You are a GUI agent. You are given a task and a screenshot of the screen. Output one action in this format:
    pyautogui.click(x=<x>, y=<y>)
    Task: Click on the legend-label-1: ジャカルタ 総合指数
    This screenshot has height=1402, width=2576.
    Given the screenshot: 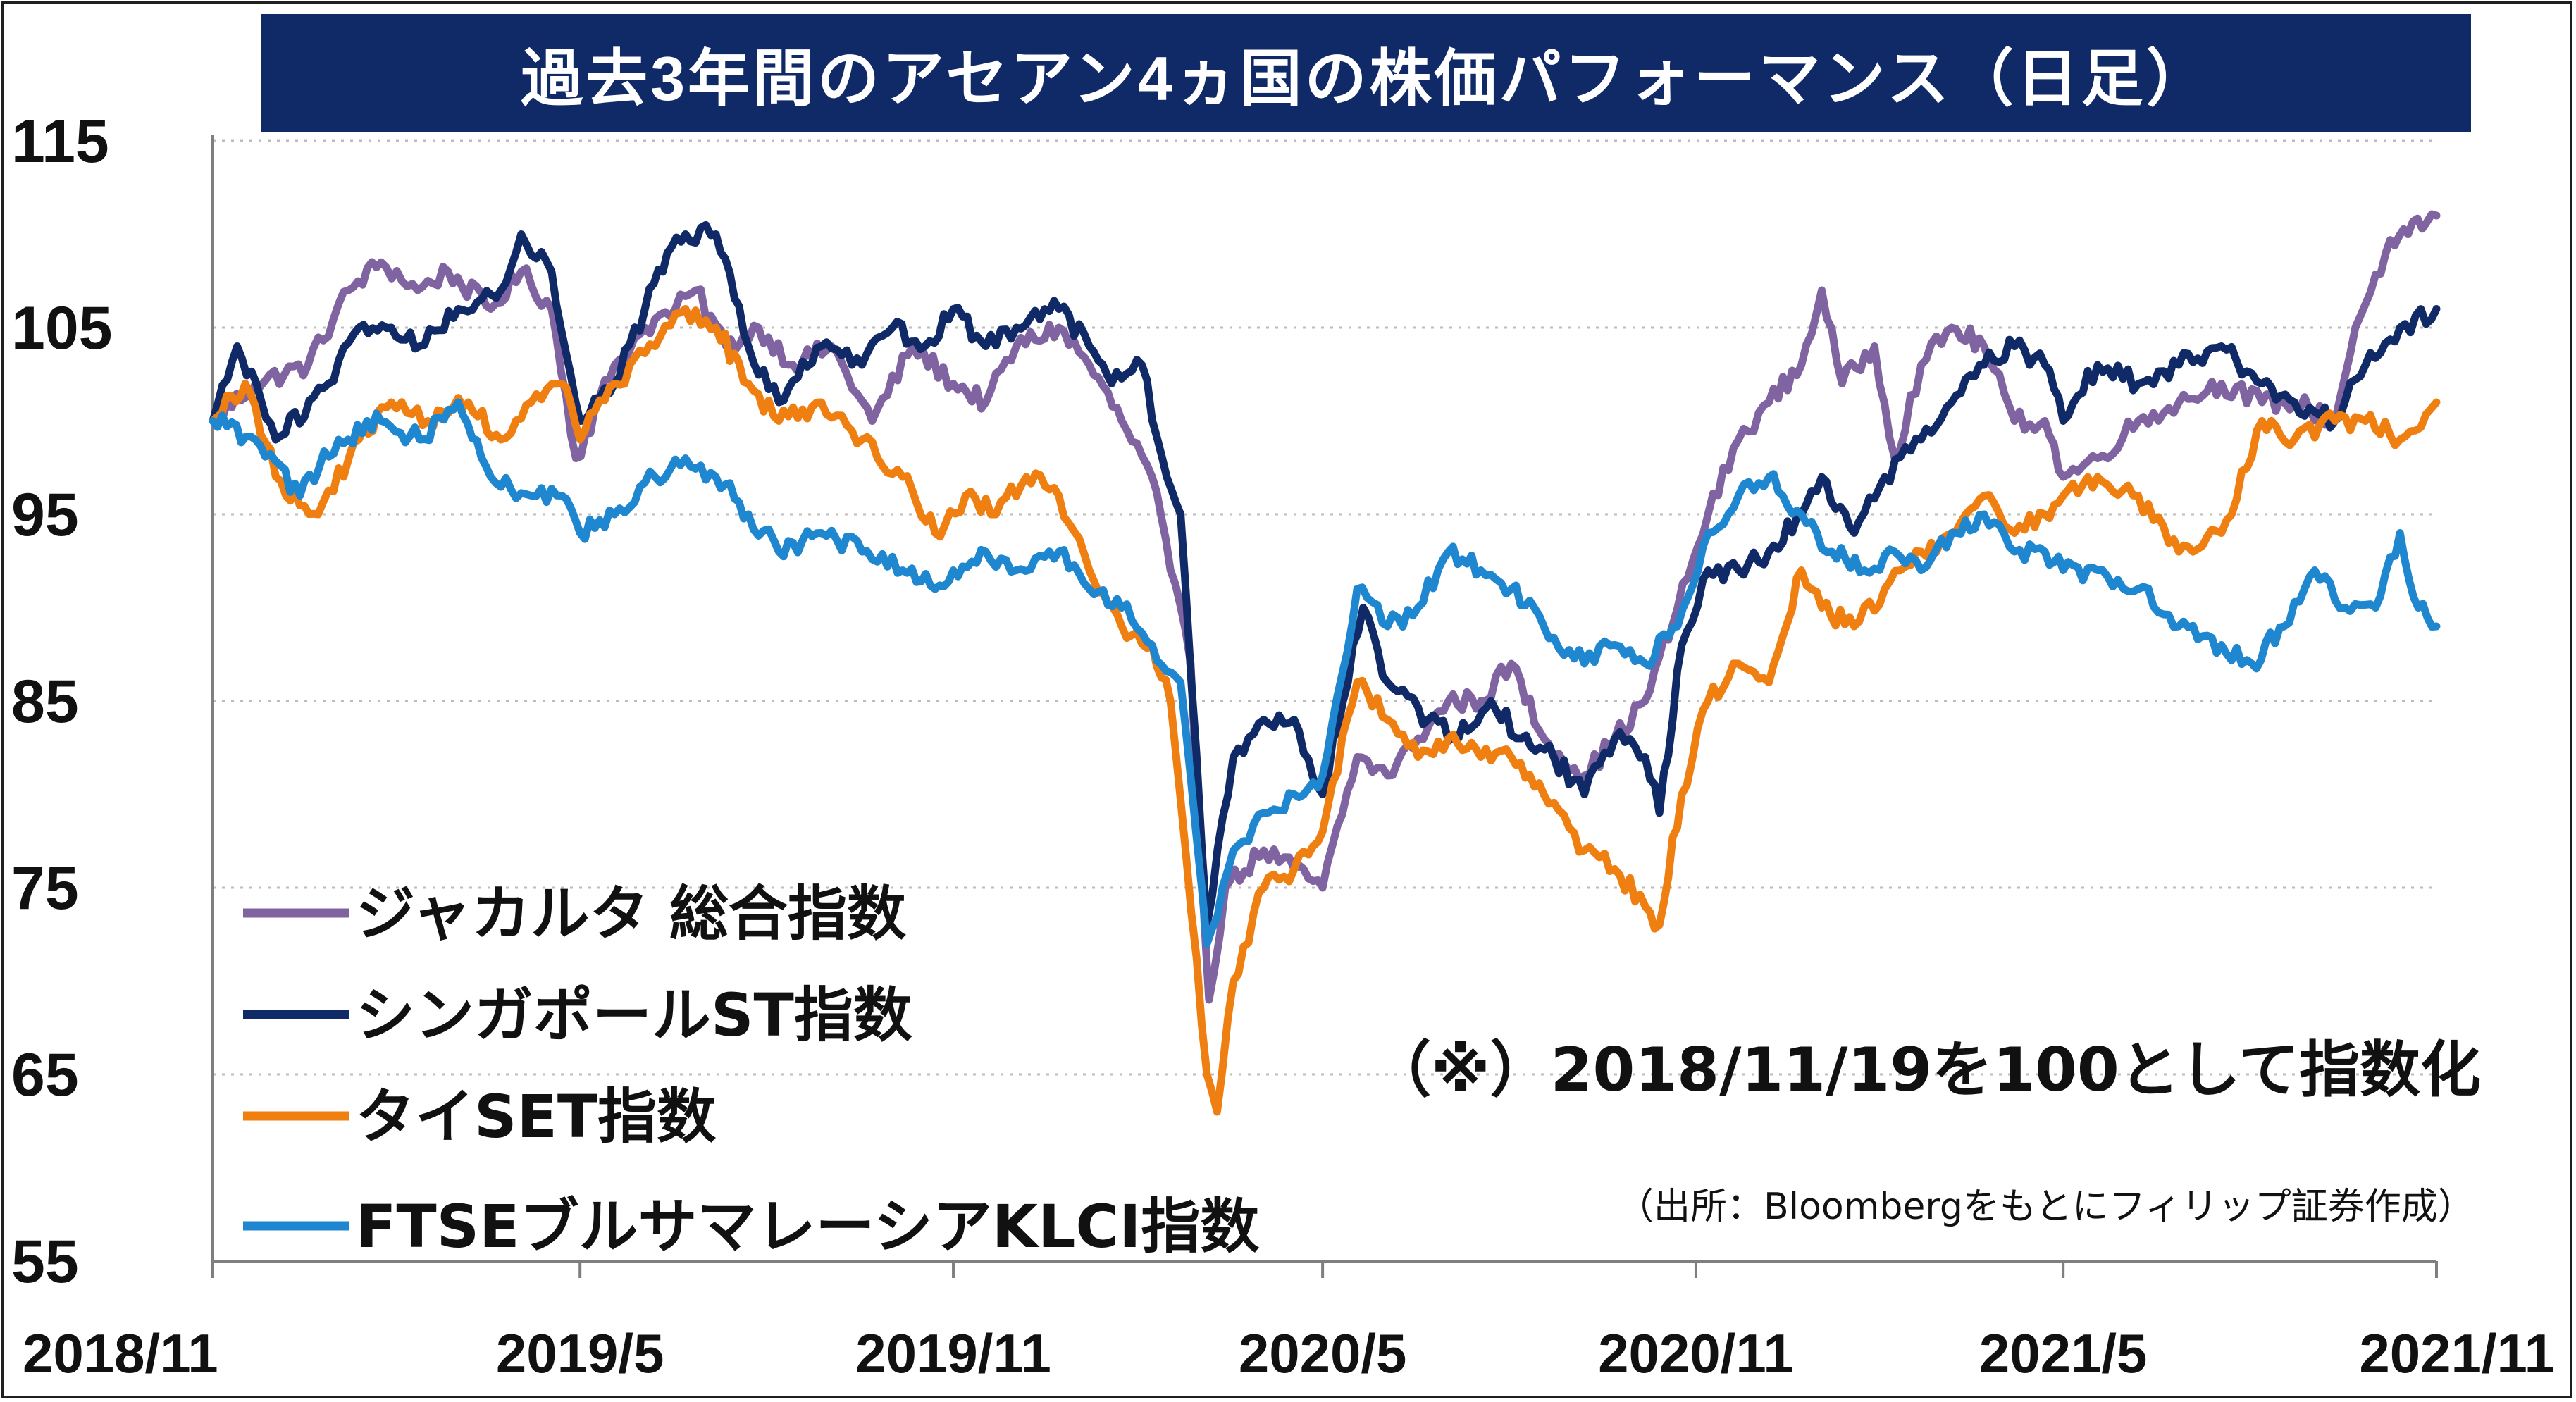 What is the action you would take?
    pyautogui.click(x=631, y=913)
    